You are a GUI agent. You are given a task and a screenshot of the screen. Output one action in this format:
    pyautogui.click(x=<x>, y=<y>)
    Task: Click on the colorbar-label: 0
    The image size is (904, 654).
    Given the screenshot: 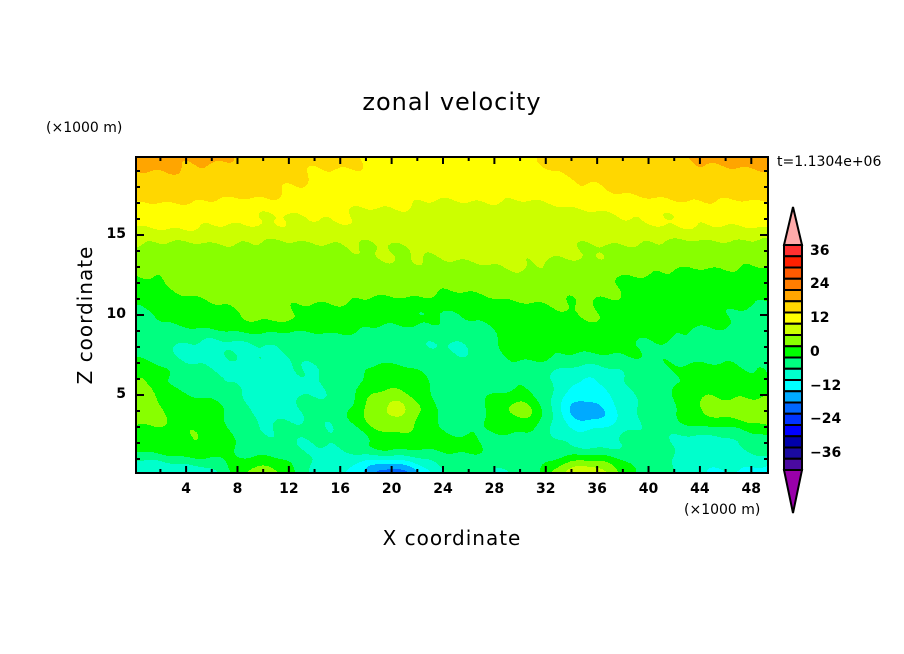 What is the action you would take?
    pyautogui.click(x=815, y=351)
    